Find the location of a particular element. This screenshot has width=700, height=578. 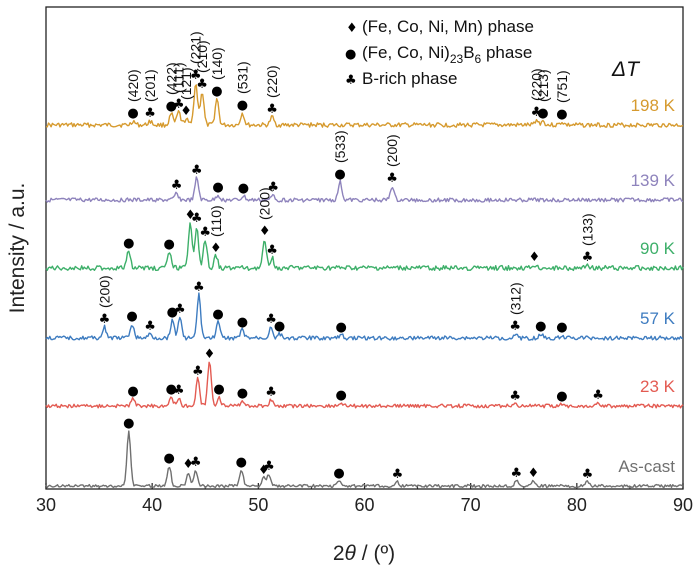

trace-90-k is located at coordinates (364, 247).